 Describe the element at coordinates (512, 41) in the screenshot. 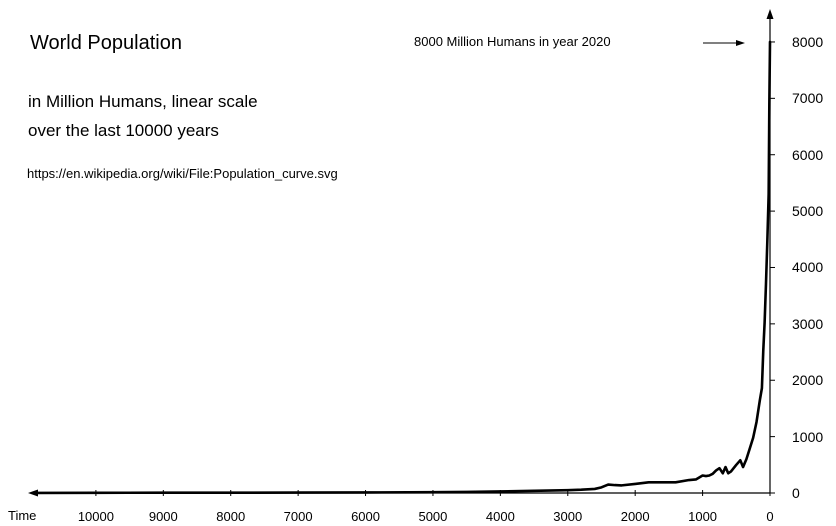

I see `peak-annotation: 8000 Million Humans in year 2020` at that location.